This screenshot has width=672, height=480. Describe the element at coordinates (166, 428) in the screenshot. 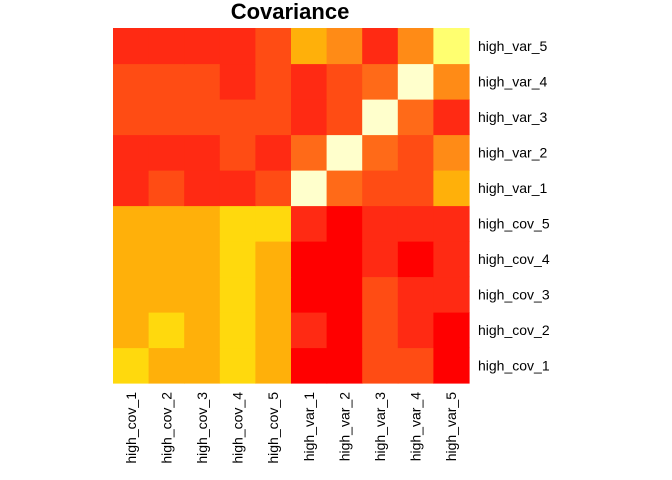

I see `x-tick-label: high_cov_2` at that location.